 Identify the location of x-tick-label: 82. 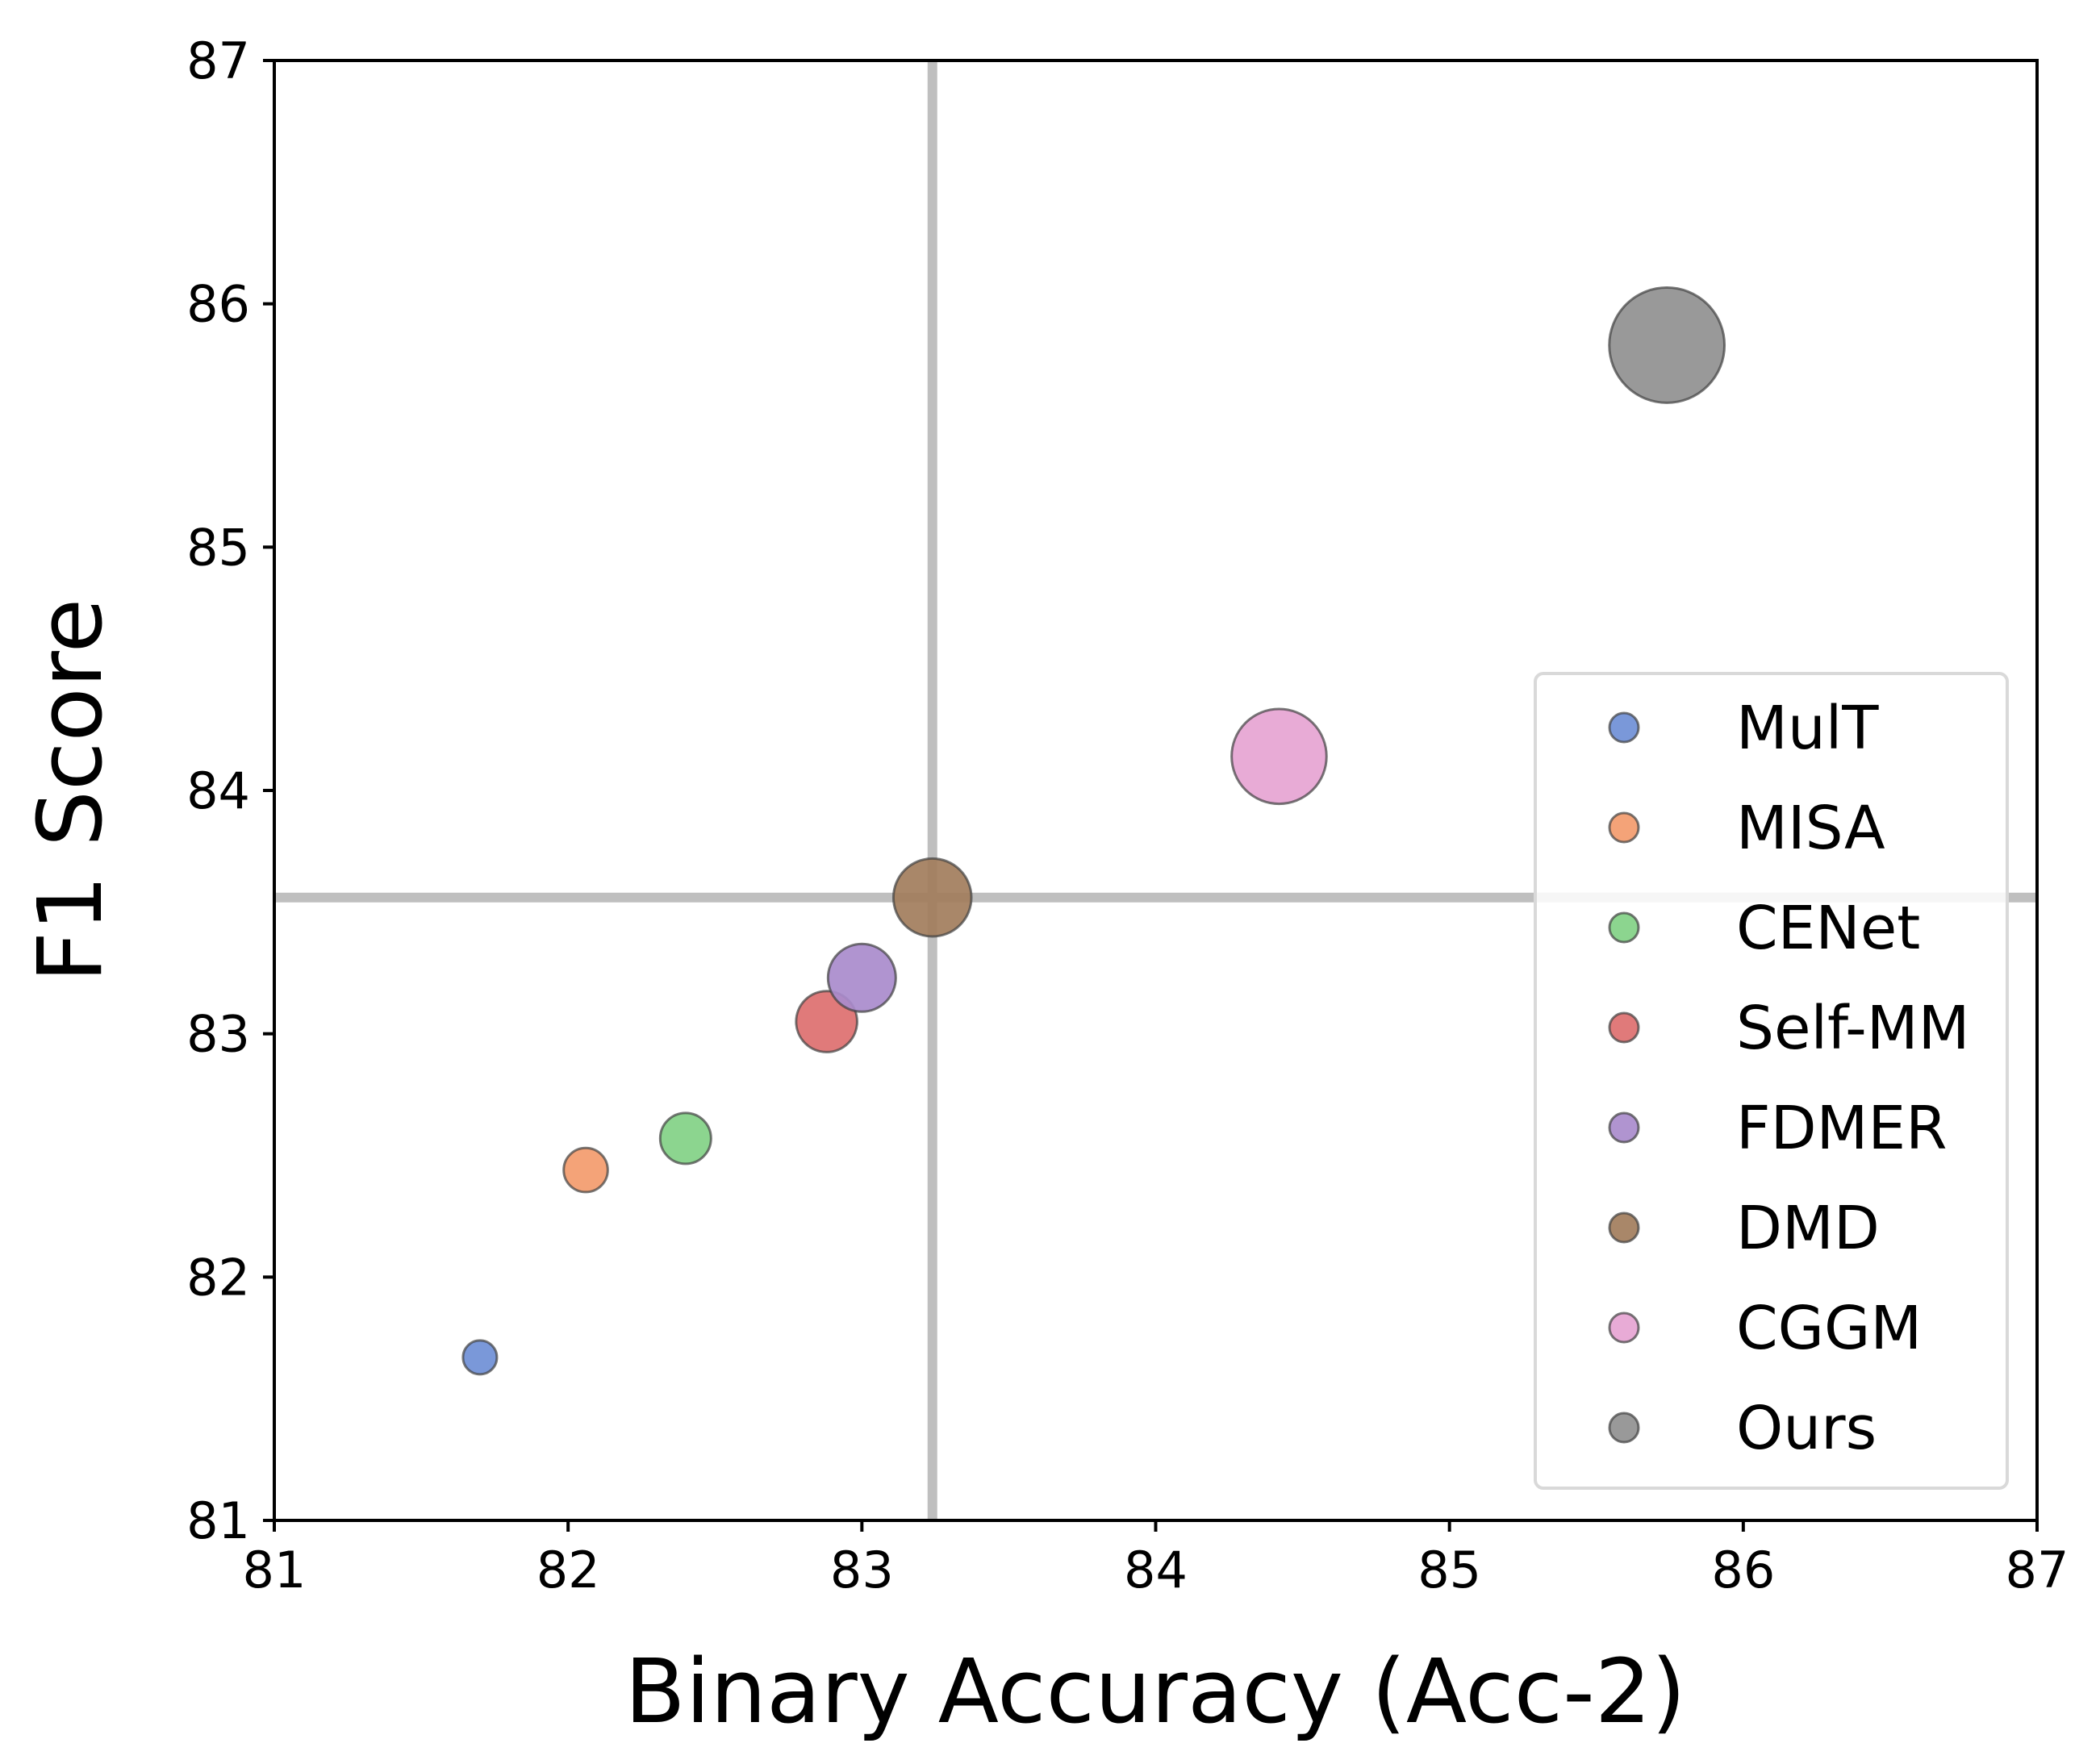
(568, 1570).